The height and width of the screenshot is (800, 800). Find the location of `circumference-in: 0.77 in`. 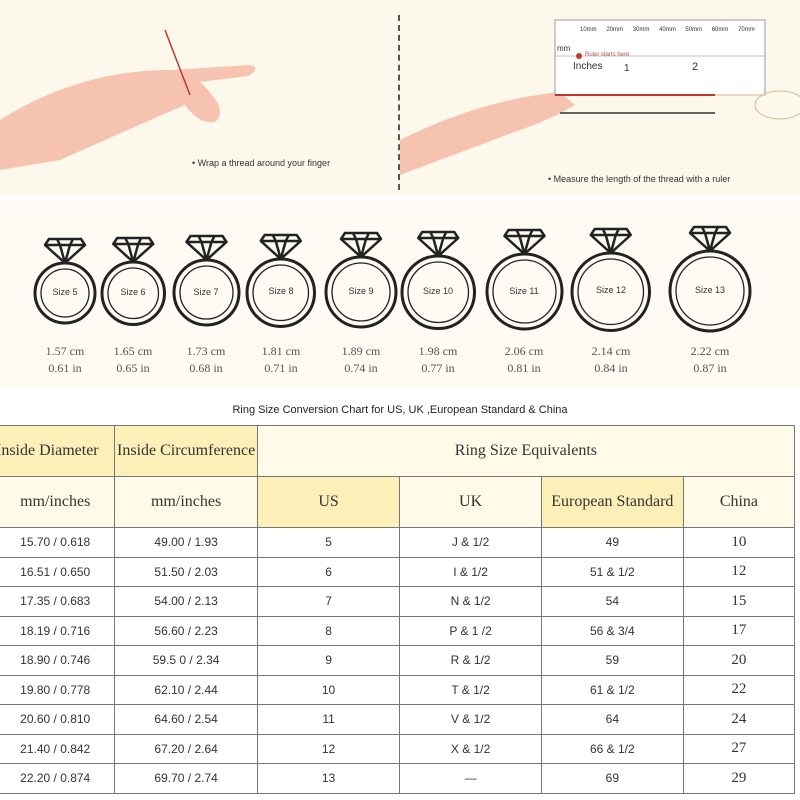

circumference-in: 0.77 in is located at coordinates (438, 368).